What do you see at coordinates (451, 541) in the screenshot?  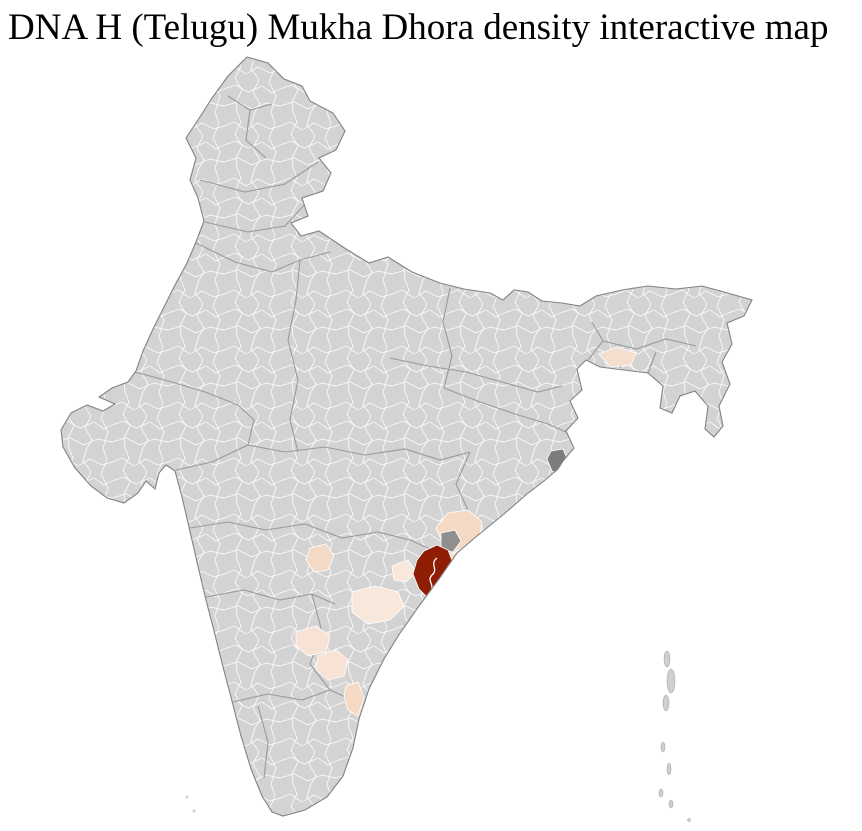 I see `district-neighbor-gray` at bounding box center [451, 541].